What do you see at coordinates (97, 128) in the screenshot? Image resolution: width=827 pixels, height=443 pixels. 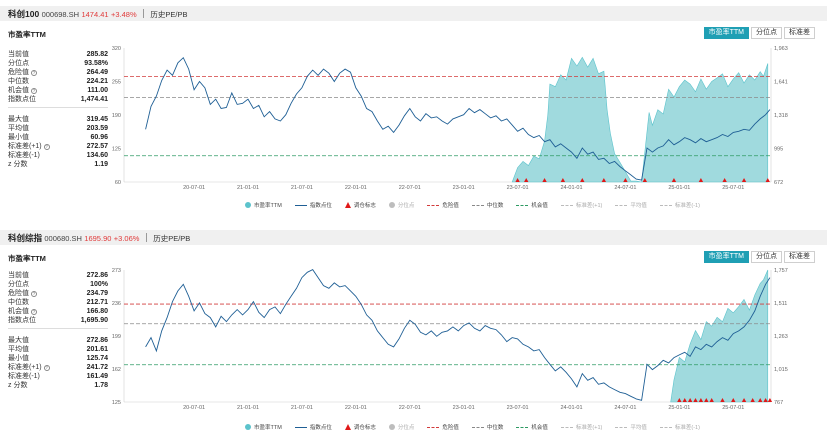 I see `stat-value: 203.59` at bounding box center [97, 128].